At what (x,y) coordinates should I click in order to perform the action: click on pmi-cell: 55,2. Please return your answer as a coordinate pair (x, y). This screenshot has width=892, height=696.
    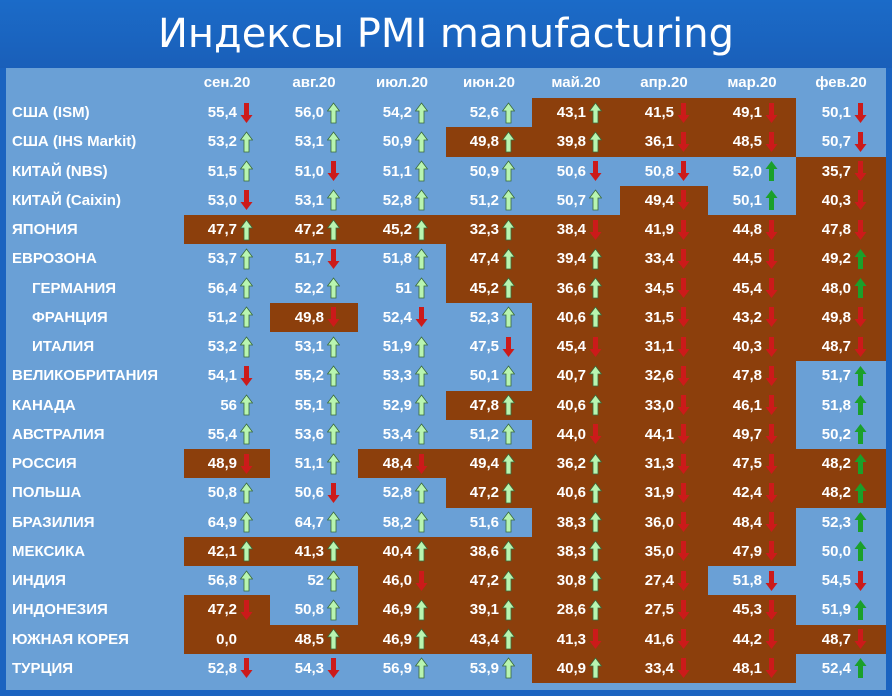
    Looking at the image, I should click on (314, 375).